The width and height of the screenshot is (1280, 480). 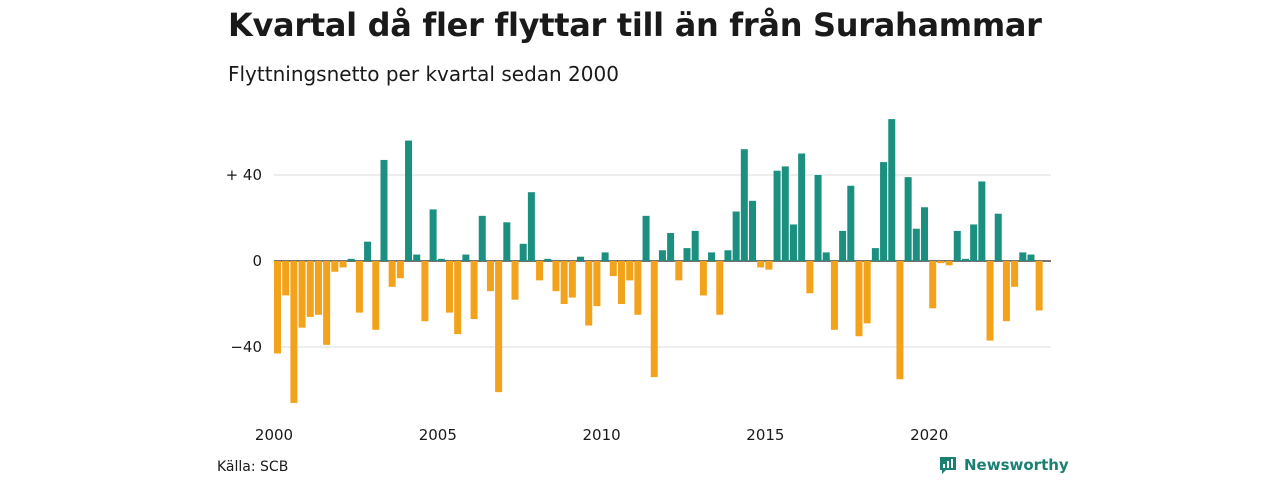 I want to click on bar-2018-q3, so click(x=884, y=211).